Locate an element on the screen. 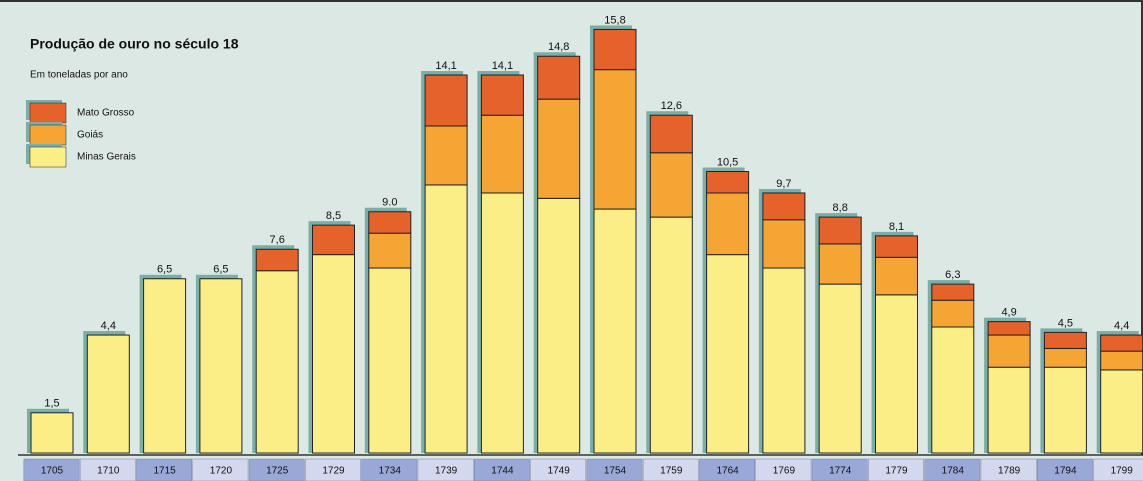 The width and height of the screenshot is (1143, 481). total-label: 4,5 is located at coordinates (1065, 323).